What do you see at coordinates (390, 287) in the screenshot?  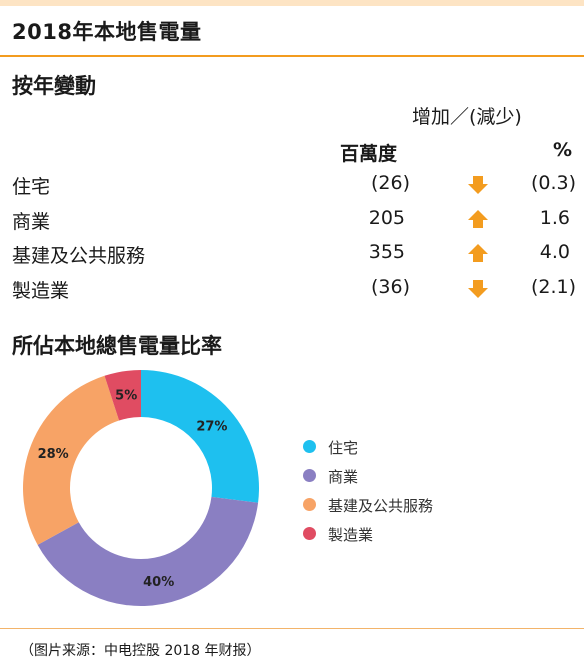 I see `row-value-manufacturing: (36)` at bounding box center [390, 287].